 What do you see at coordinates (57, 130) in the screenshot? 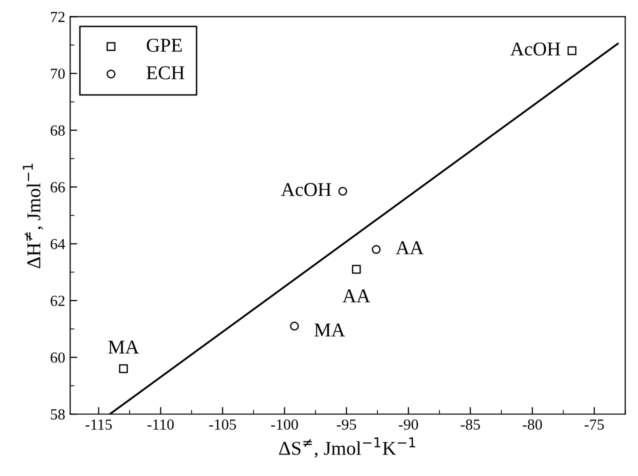
I see `y-tick-label: 68` at bounding box center [57, 130].